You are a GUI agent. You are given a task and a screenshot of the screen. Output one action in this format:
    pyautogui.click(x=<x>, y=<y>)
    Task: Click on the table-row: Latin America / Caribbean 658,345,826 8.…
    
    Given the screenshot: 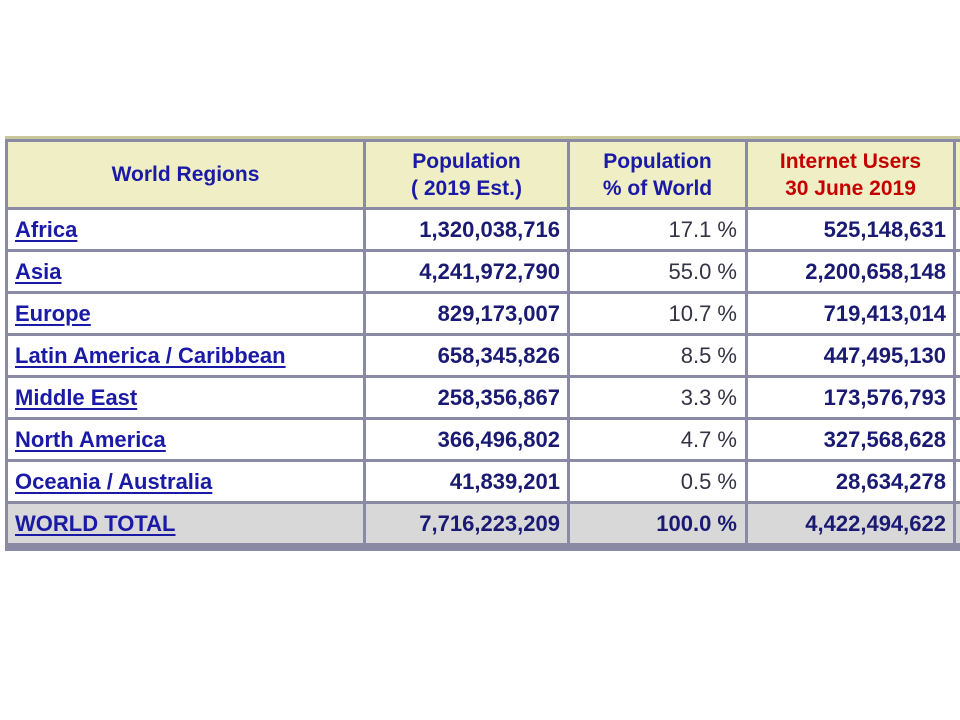 What is the action you would take?
    pyautogui.click(x=484, y=355)
    